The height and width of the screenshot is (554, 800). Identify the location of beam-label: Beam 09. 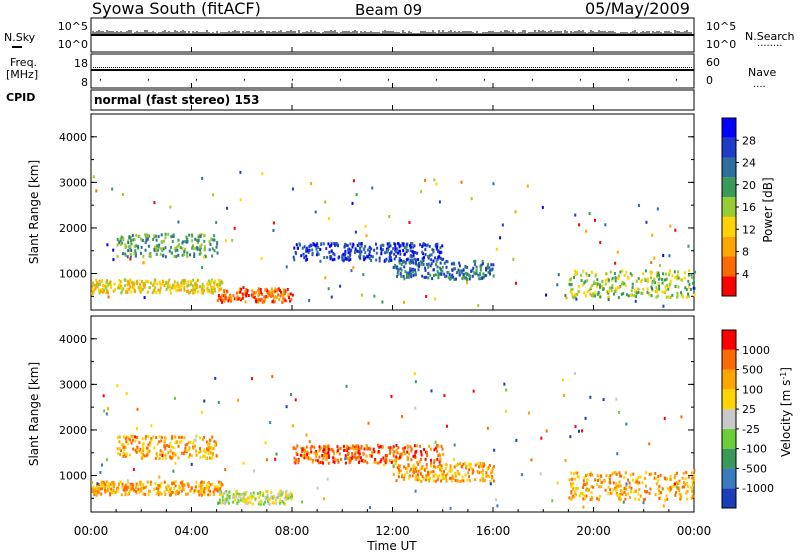
(388, 10).